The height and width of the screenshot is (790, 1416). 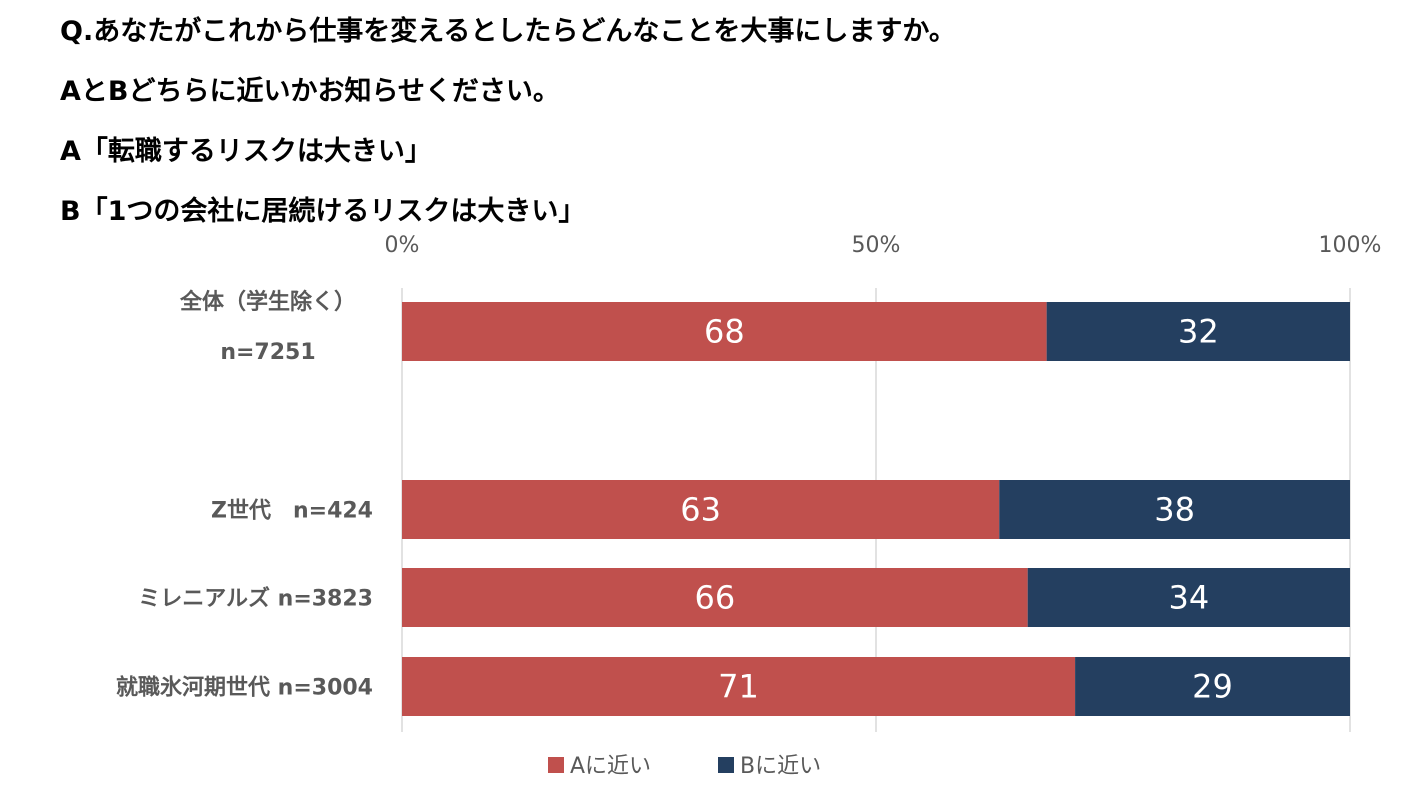 I want to click on bar-value-label: 63, so click(x=700, y=510).